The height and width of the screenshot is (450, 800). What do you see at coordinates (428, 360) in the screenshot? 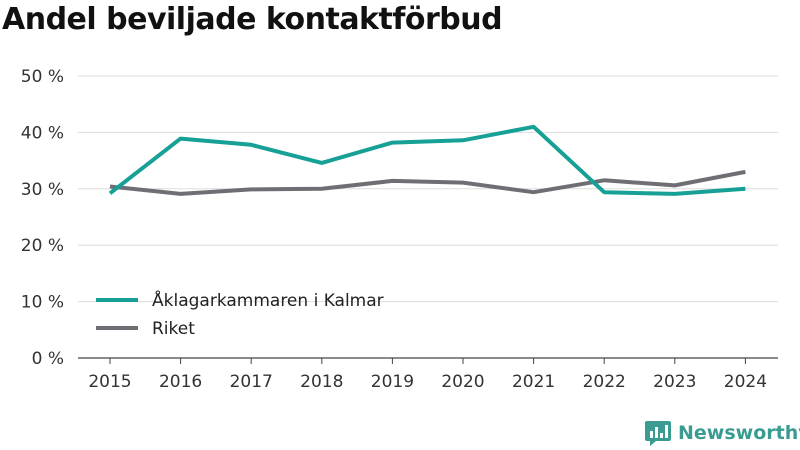
I see `x-axis` at bounding box center [428, 360].